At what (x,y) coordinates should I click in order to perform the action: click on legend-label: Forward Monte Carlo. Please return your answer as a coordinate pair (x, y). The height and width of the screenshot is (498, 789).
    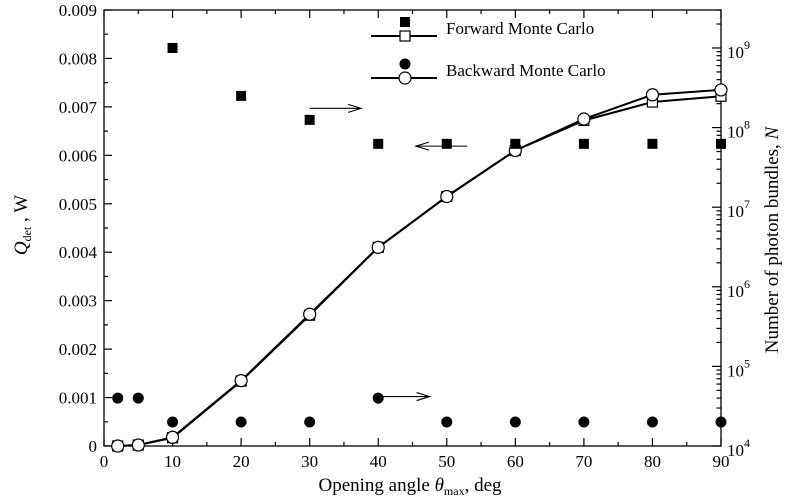
    Looking at the image, I should click on (520, 28).